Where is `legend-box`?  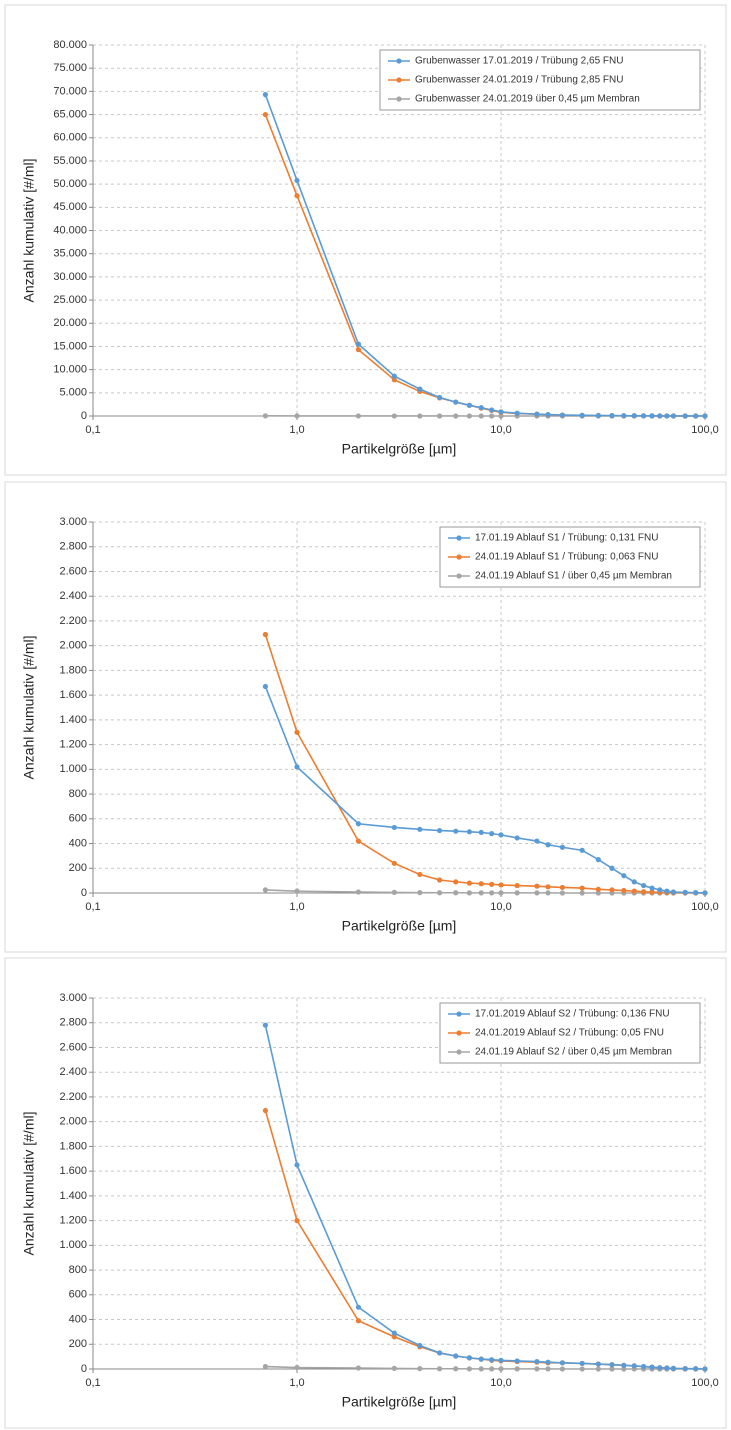
legend-box is located at coordinates (540, 80).